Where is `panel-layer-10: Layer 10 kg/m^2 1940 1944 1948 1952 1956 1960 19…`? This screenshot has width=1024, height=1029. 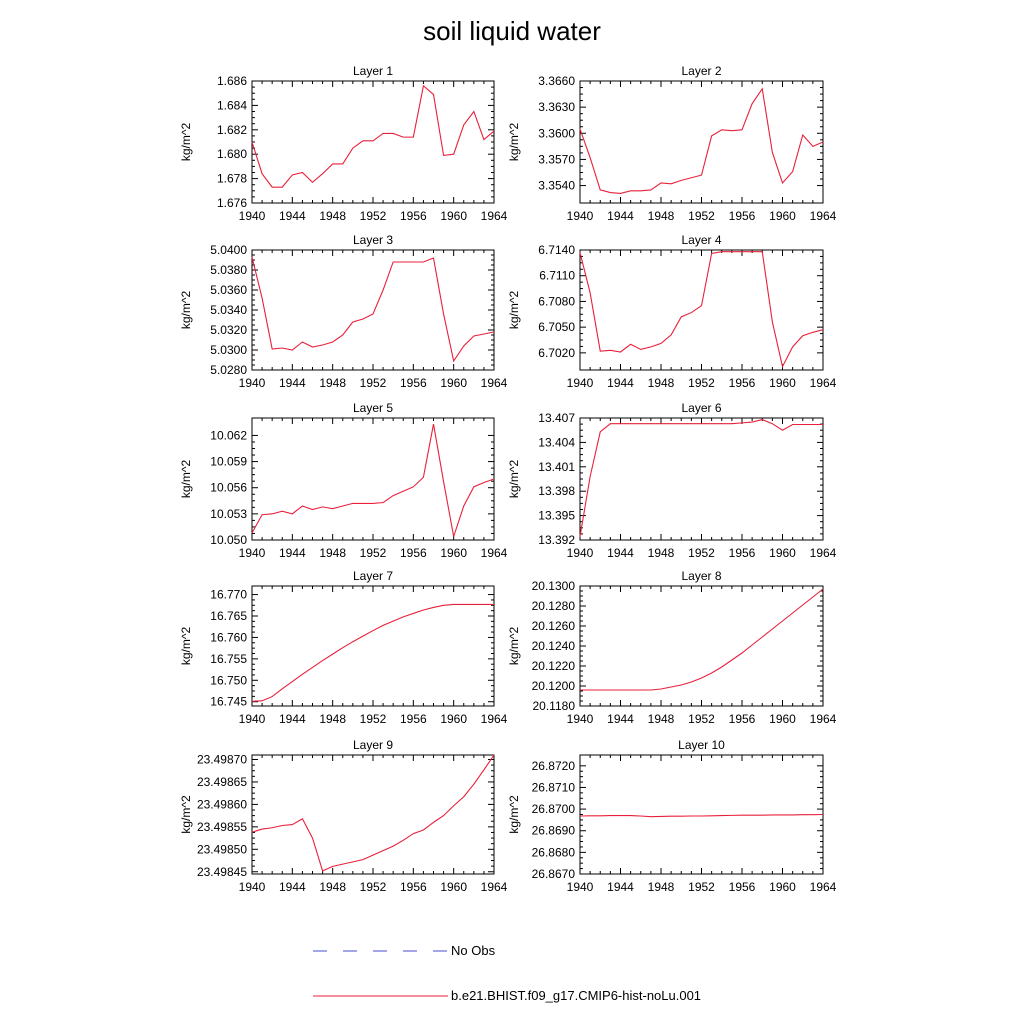
panel-layer-10: Layer 10 kg/m^2 1940 1944 1948 1952 1956 1960 19… is located at coordinates (672, 816).